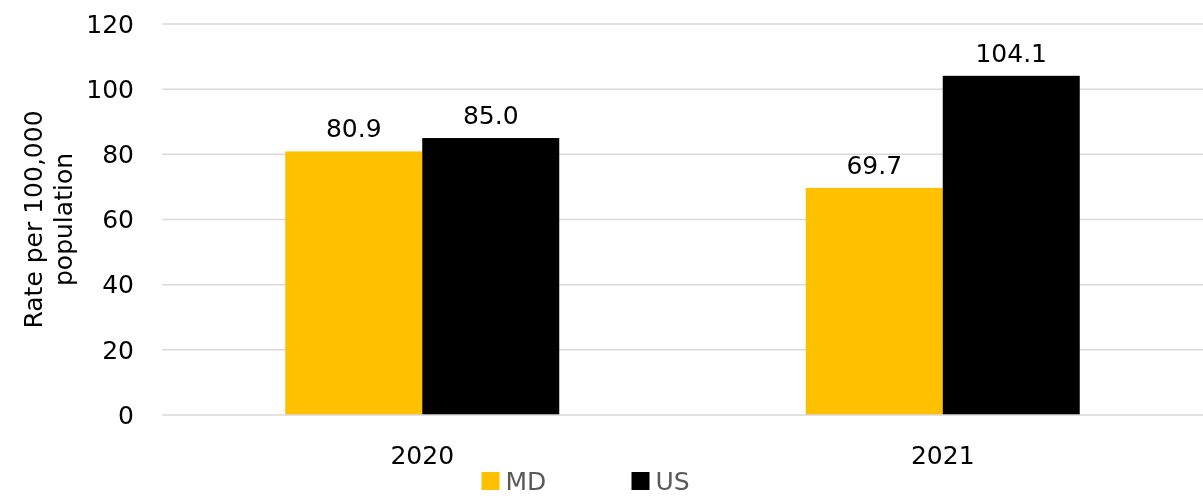  I want to click on y-tick-label: 20, so click(118, 350).